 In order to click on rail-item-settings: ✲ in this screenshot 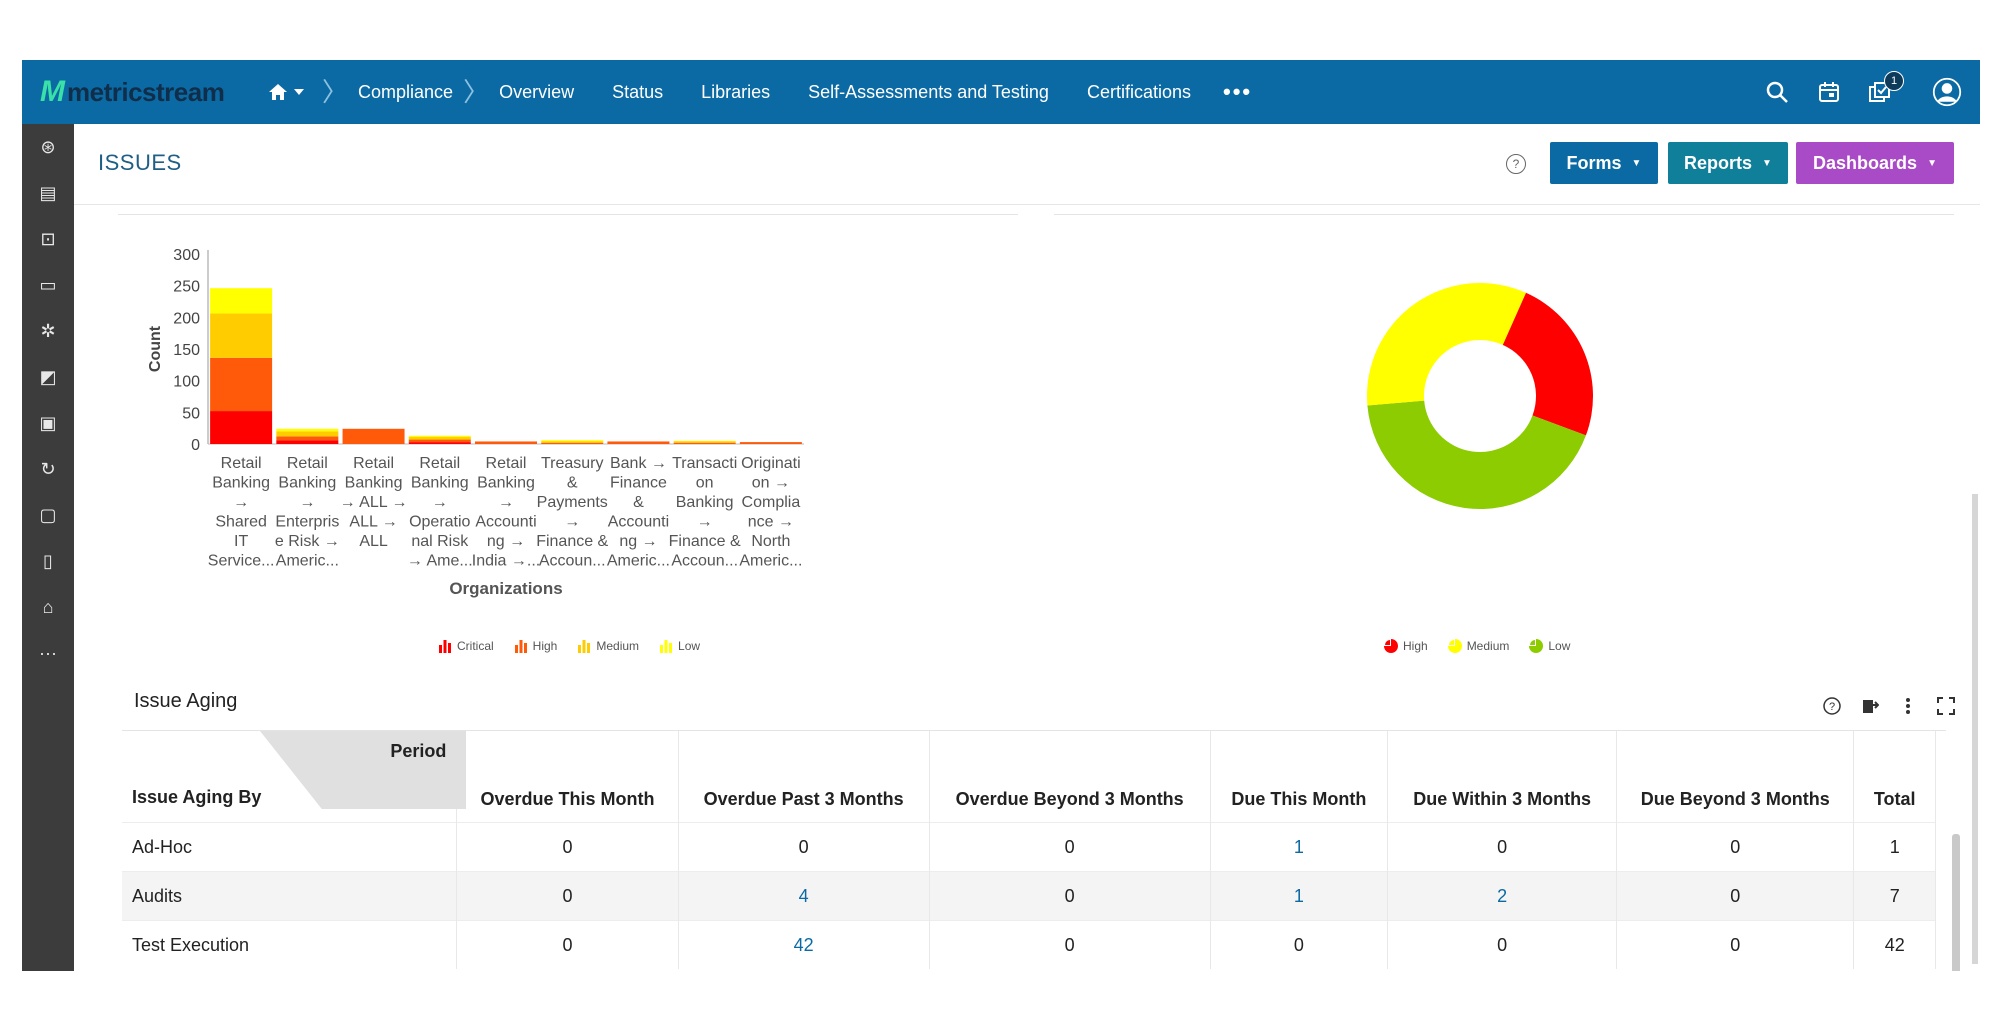, I will do `click(48, 331)`.